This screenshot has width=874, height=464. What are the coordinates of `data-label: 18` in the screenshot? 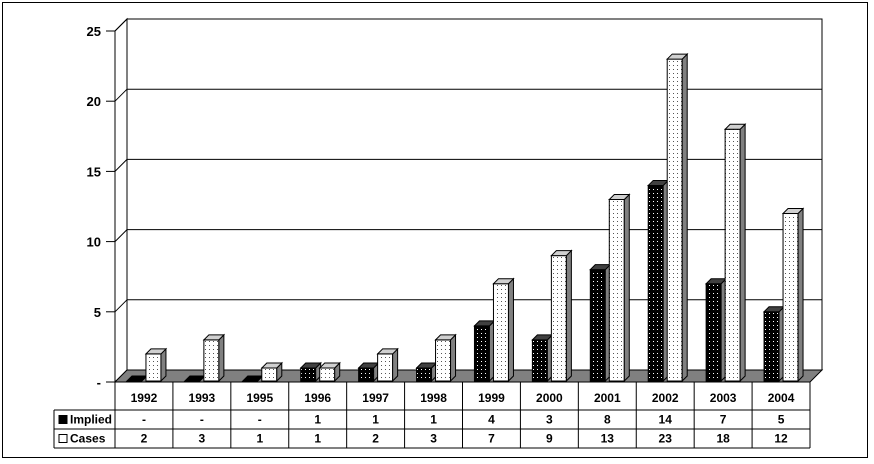 It's located at (723, 439).